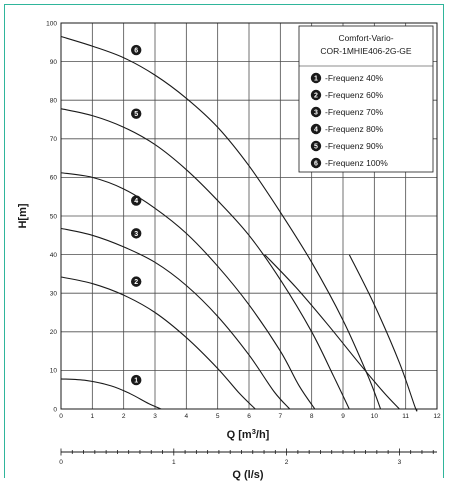 This screenshot has height=483, width=449. What do you see at coordinates (54, 332) in the screenshot?
I see `y-tick-label: 20` at bounding box center [54, 332].